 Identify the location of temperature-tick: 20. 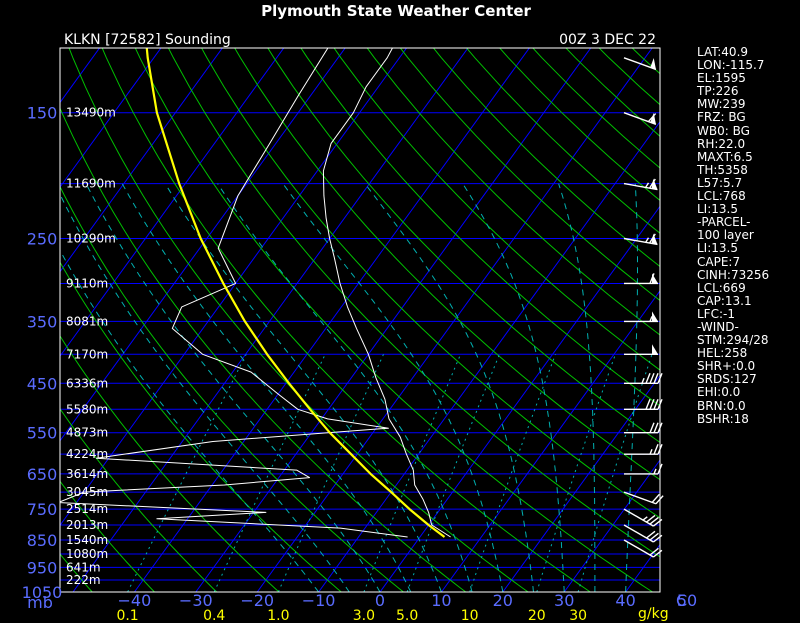
(503, 600).